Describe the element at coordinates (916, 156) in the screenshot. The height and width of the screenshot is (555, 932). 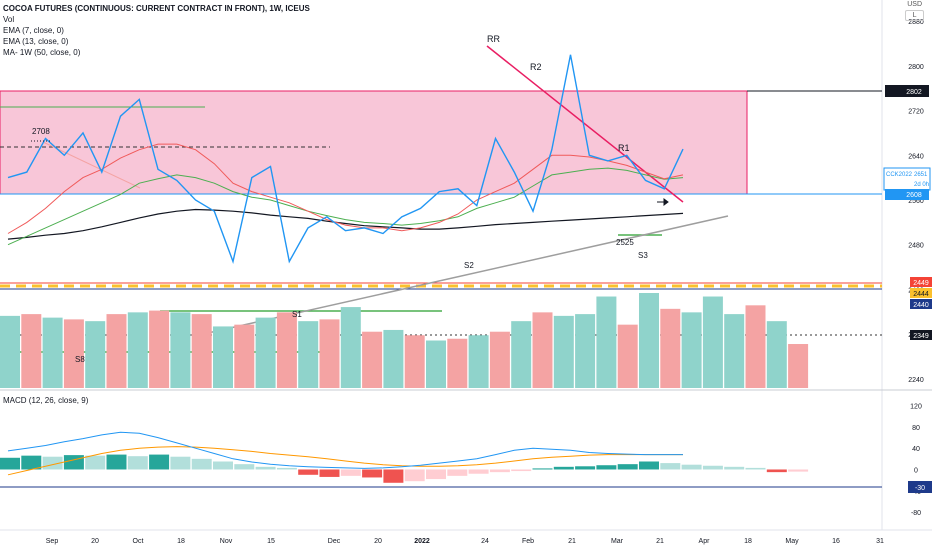
I see `price-tick-label: 2640` at that location.